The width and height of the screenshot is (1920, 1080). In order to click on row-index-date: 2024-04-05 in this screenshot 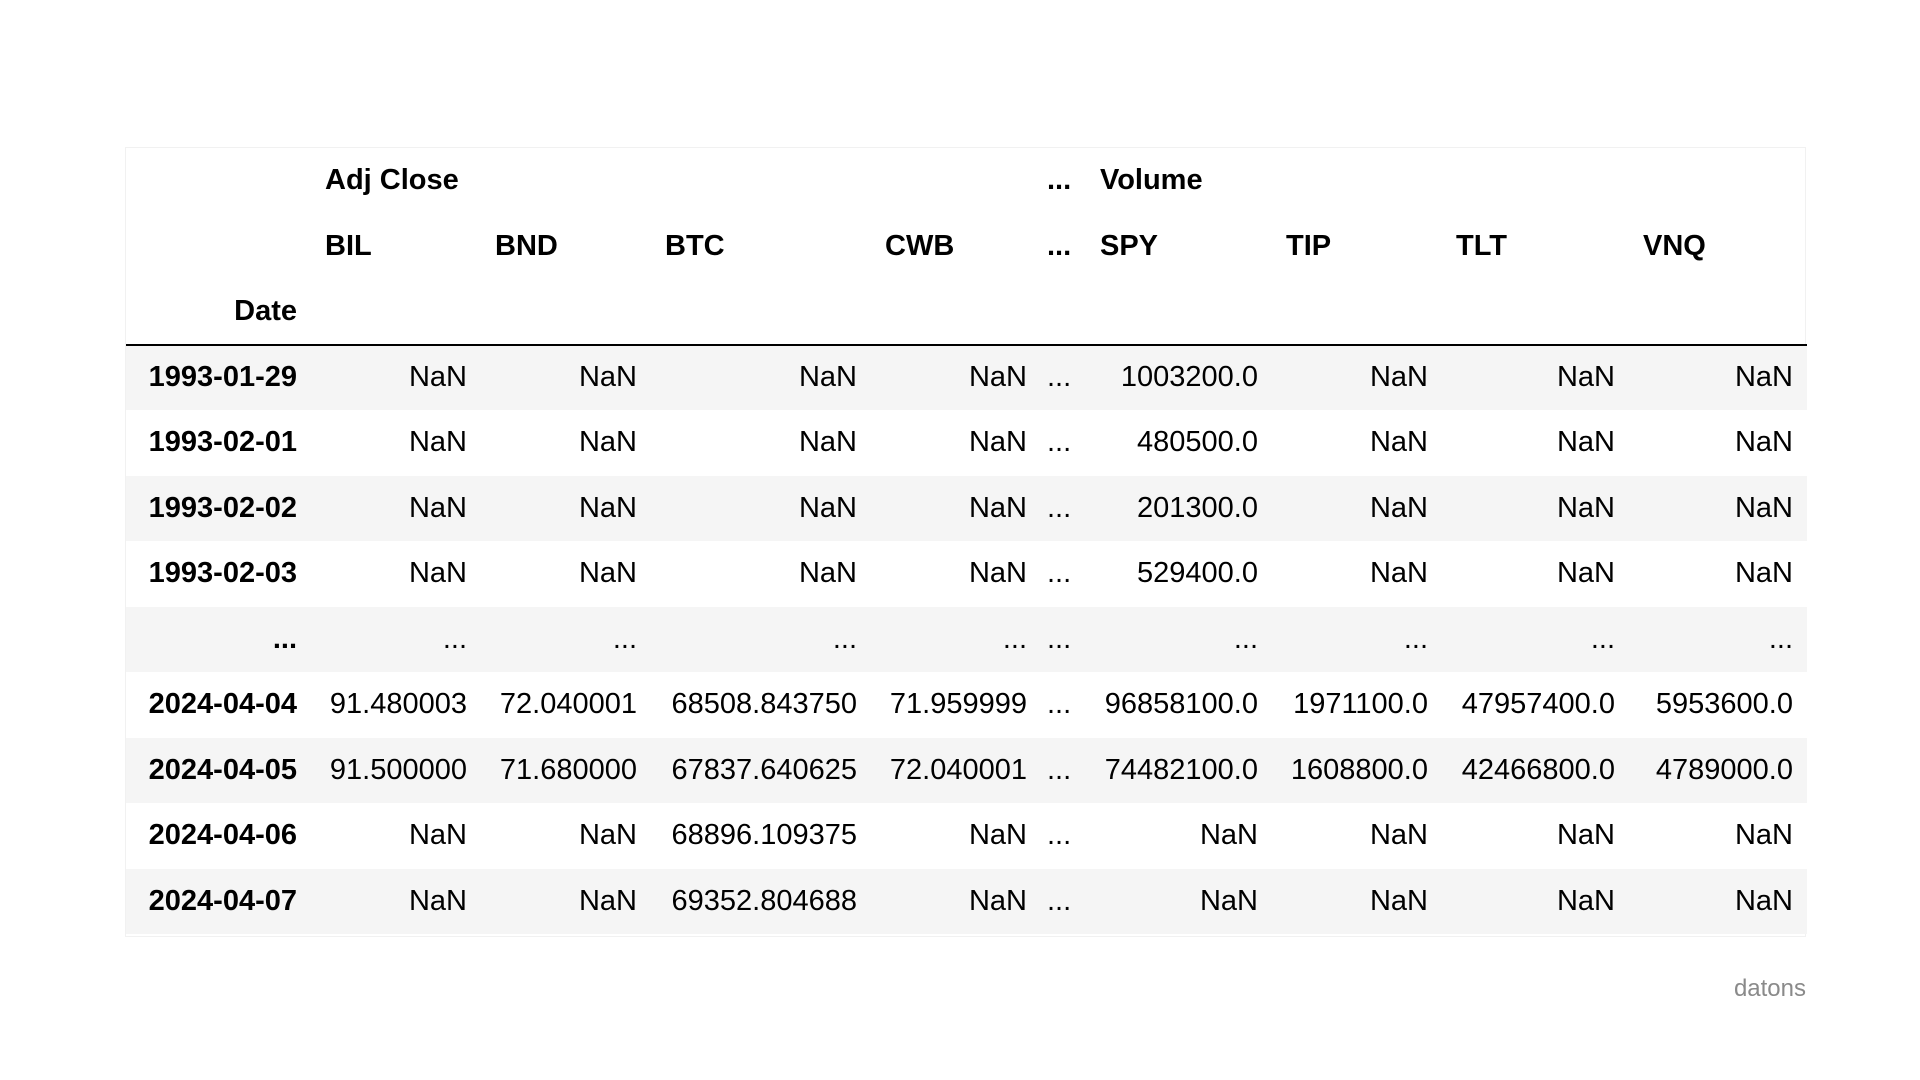, I will do `click(222, 769)`.